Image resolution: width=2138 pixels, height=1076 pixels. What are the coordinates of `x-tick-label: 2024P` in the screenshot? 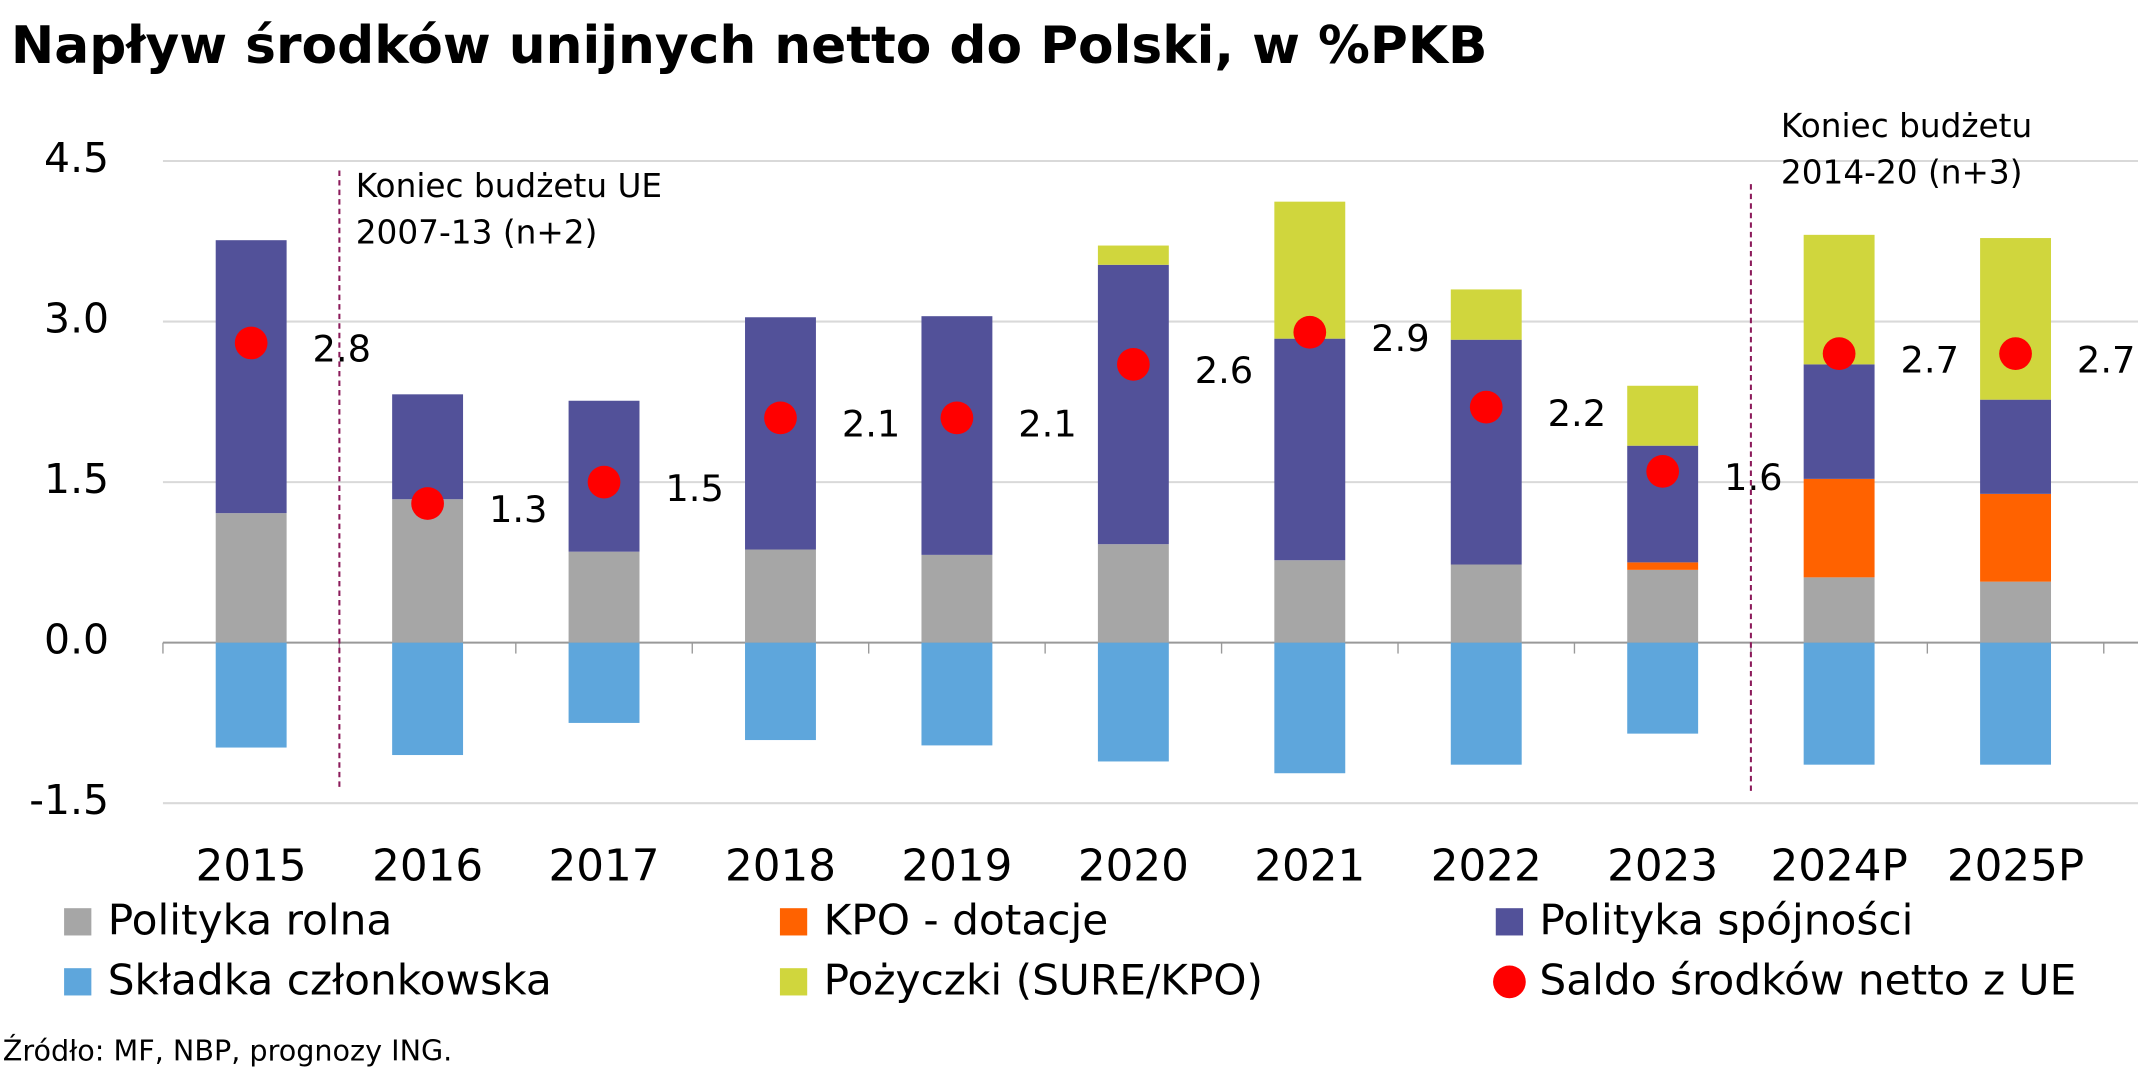 It's located at (1838, 867).